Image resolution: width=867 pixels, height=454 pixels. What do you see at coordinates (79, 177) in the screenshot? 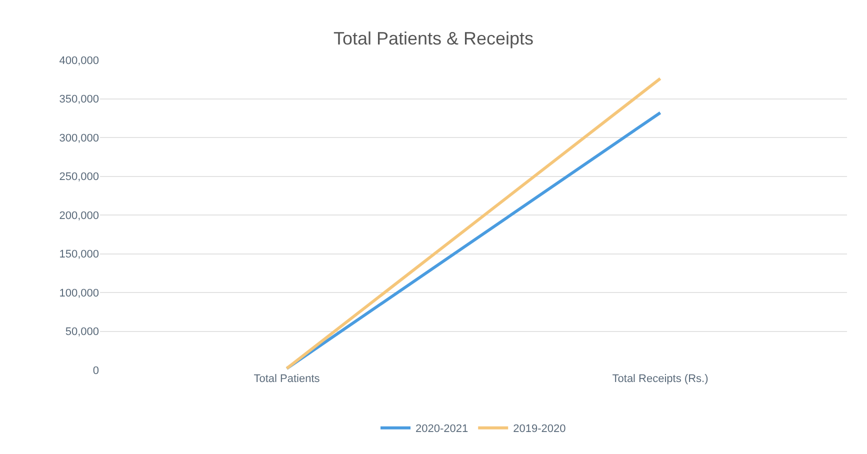
I see `y-tick-label: 250,000` at bounding box center [79, 177].